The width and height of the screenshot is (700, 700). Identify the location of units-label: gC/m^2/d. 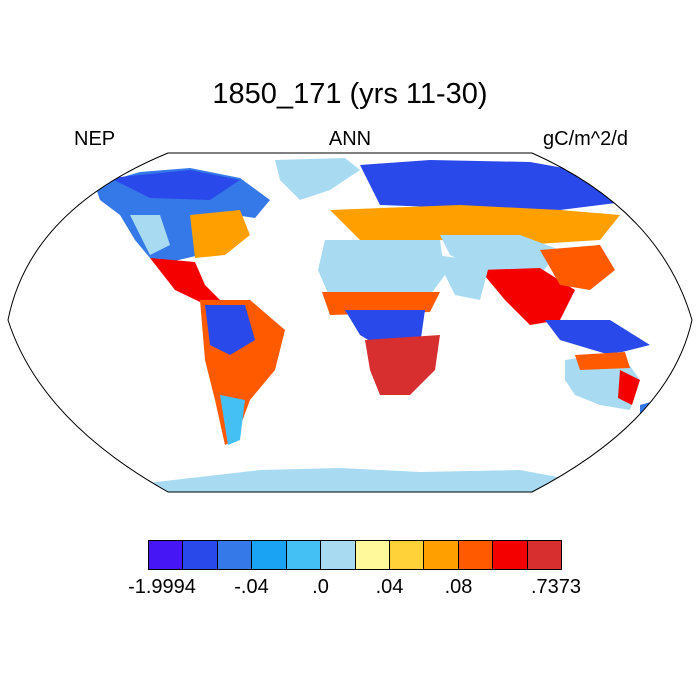
(585, 139).